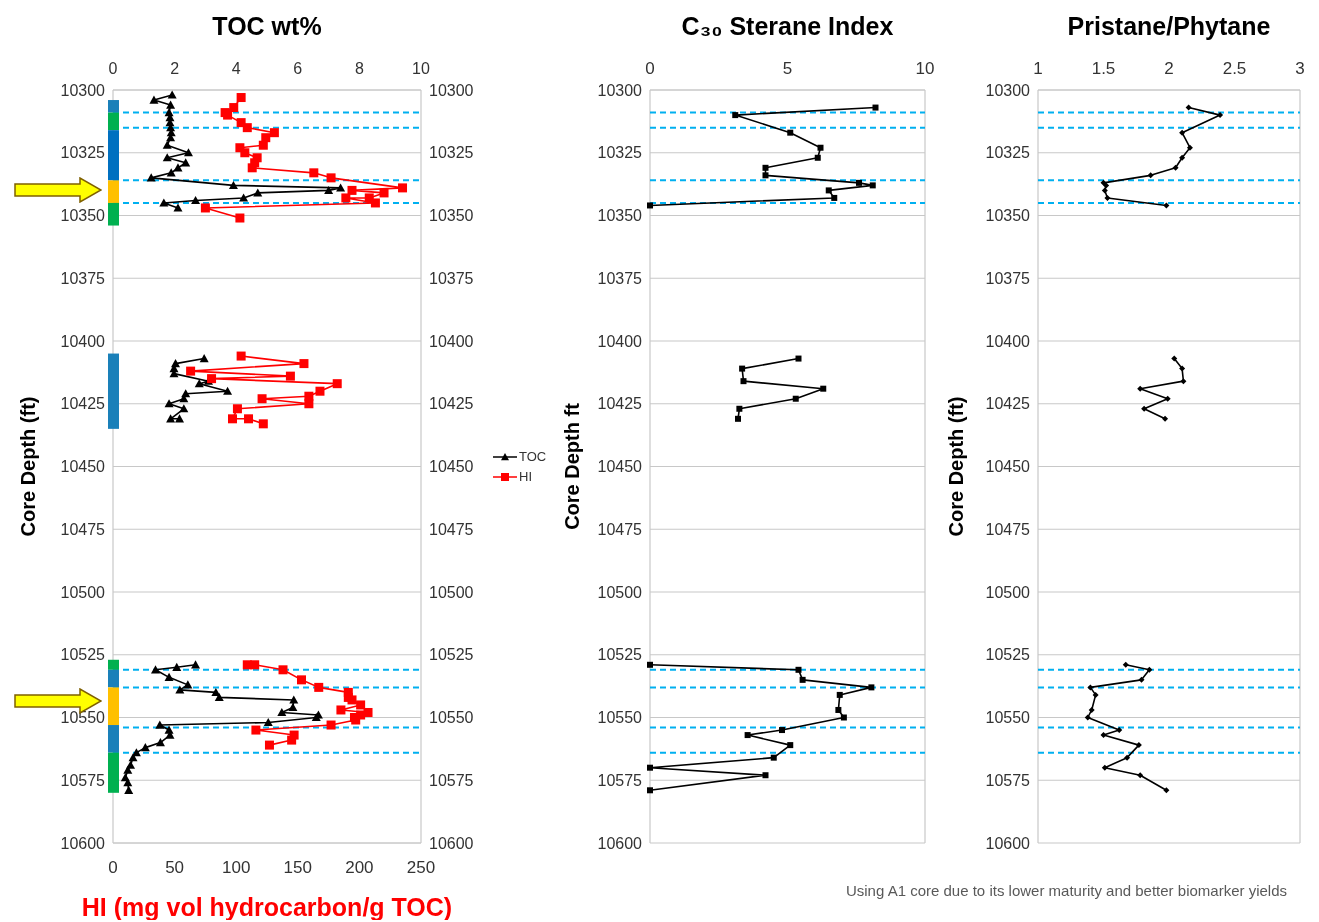  What do you see at coordinates (1008, 278) in the screenshot?
I see `y-tick-label: 10375` at bounding box center [1008, 278].